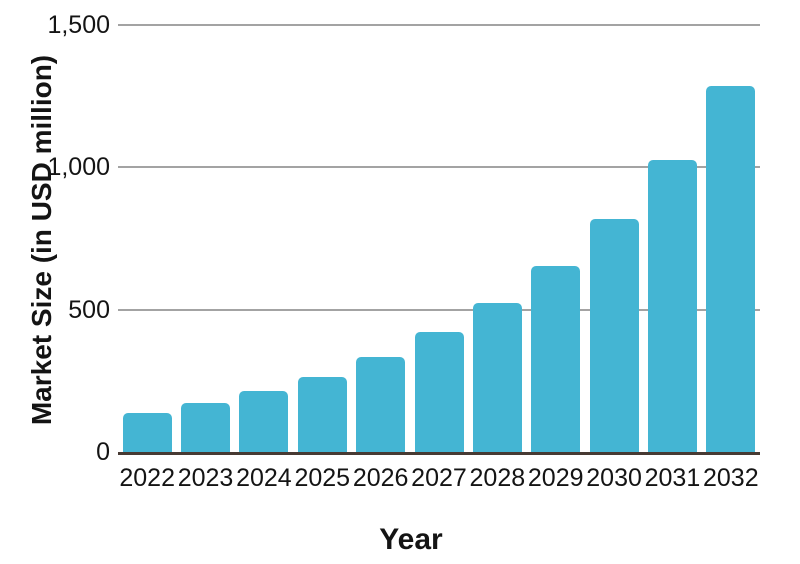 Image resolution: width=800 pixels, height=564 pixels. Describe the element at coordinates (380, 478) in the screenshot. I see `x-tick-label: 2026` at that location.